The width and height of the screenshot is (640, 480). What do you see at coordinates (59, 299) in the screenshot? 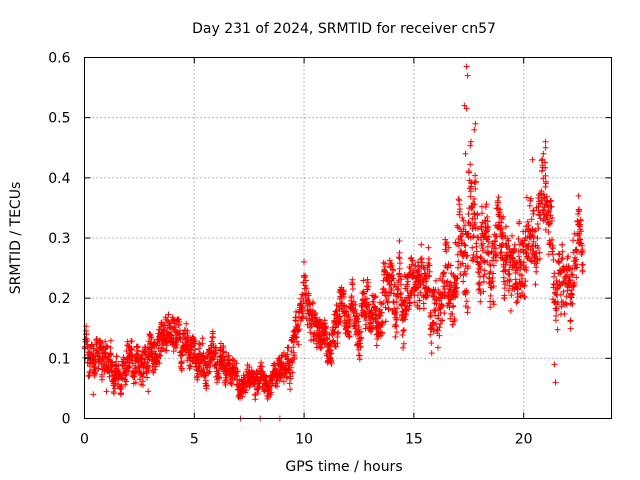
I see `y-tick-label: 0.2` at bounding box center [59, 299].